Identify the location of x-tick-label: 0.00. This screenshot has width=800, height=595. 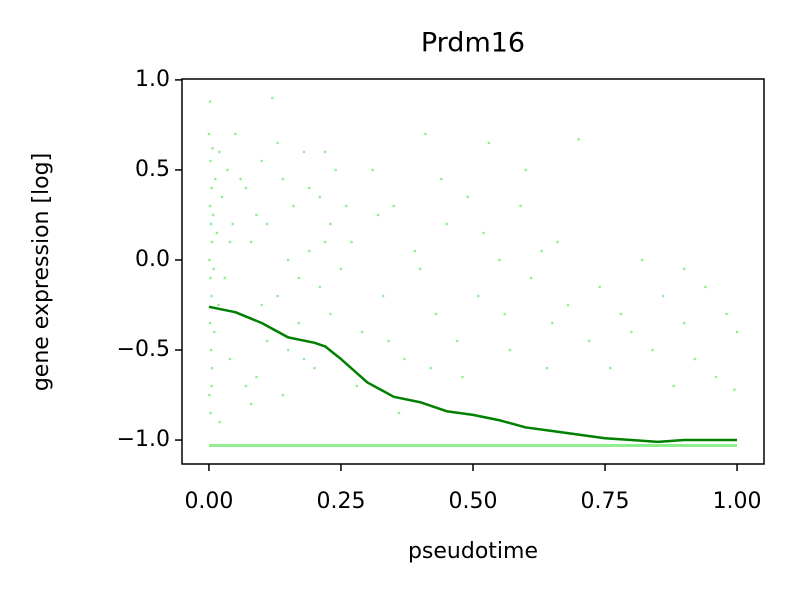
(208, 501).